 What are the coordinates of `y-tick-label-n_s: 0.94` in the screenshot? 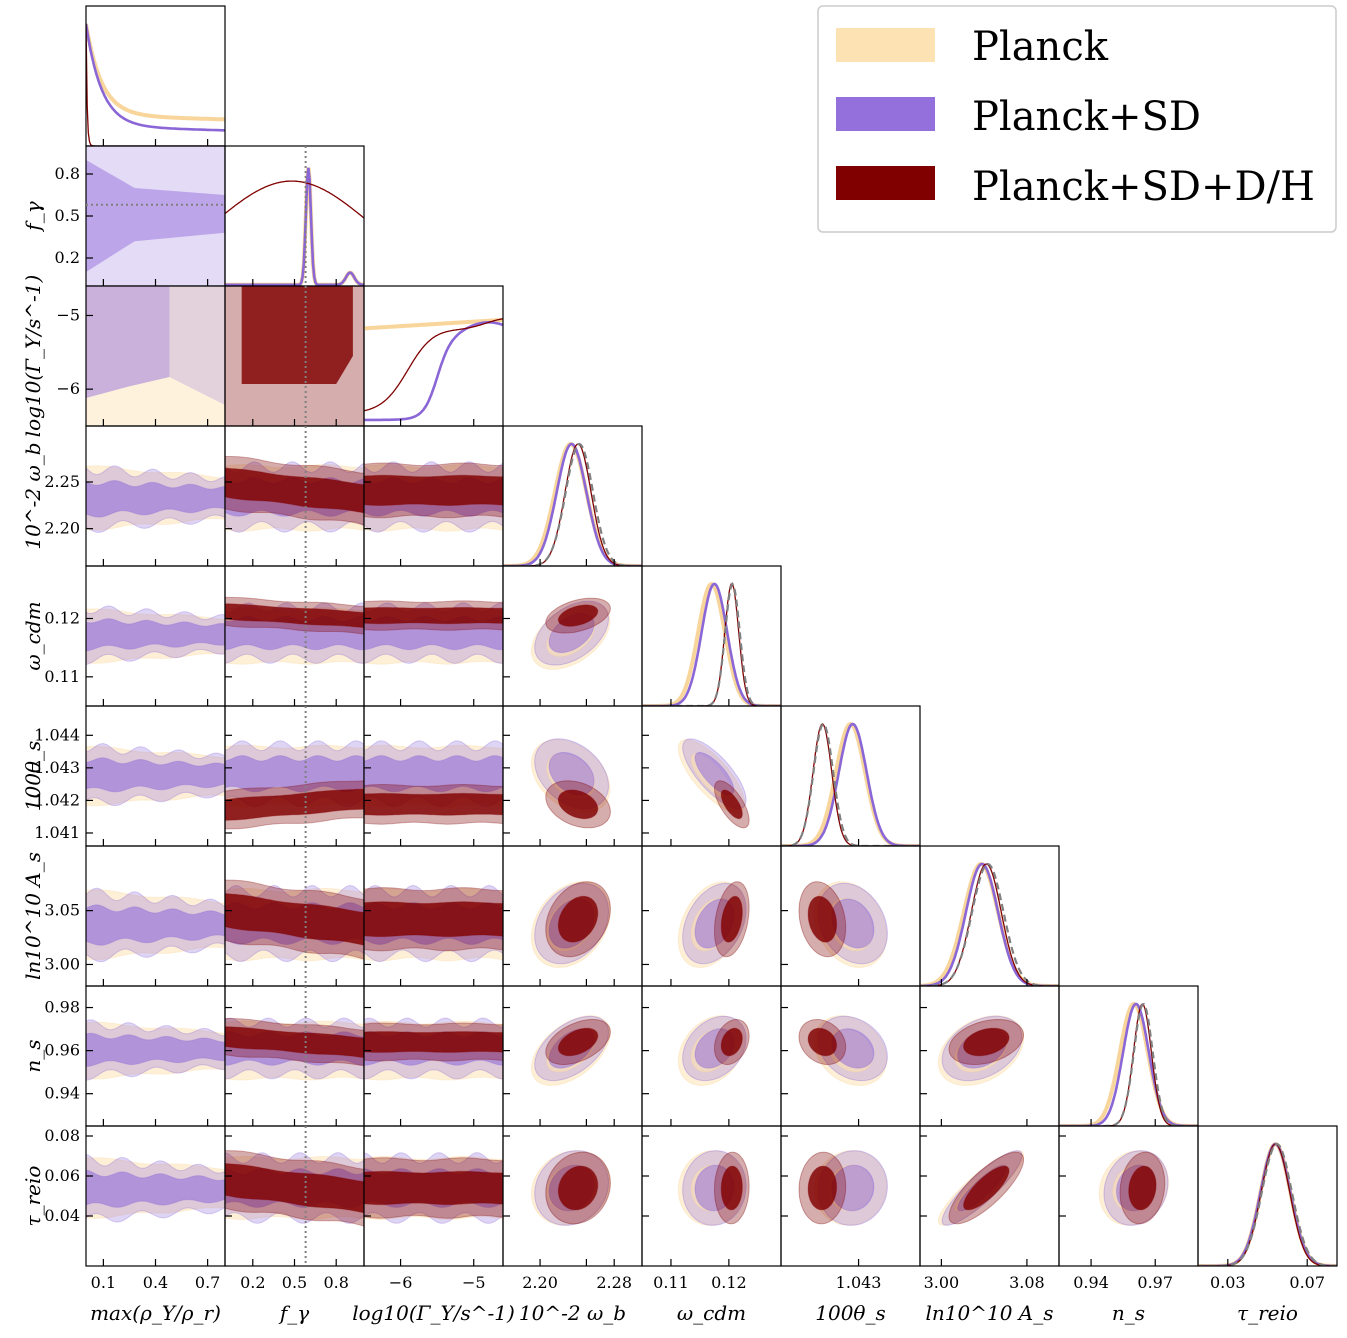 It's located at (62, 1093).